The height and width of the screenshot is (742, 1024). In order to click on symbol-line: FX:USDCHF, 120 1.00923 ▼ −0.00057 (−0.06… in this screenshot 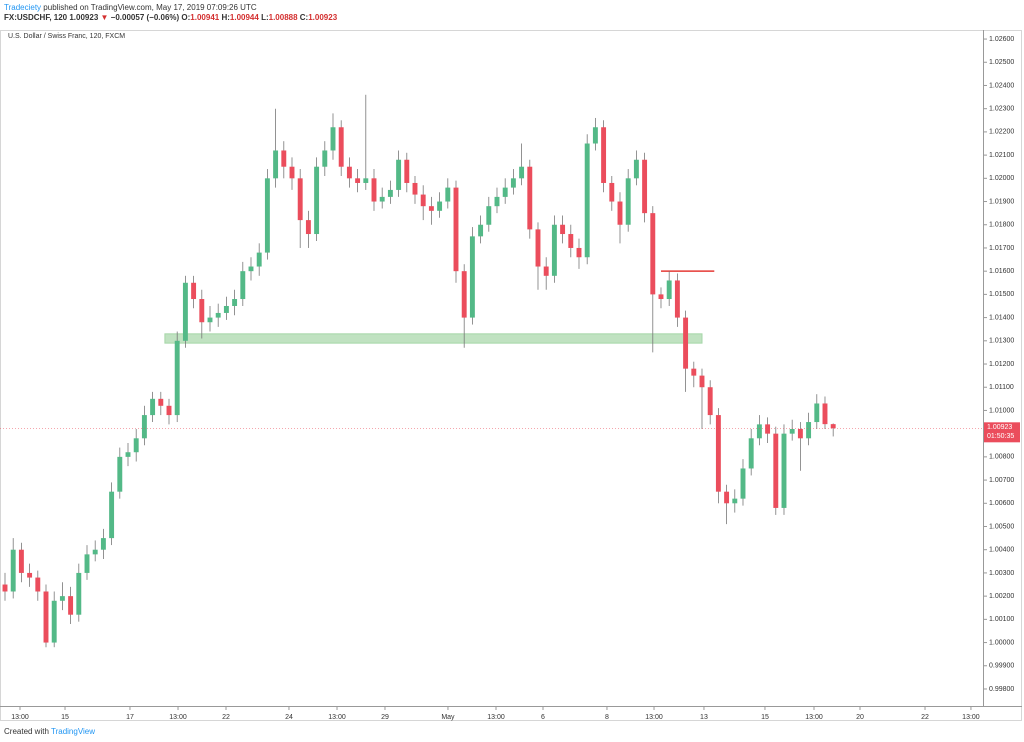, I will do `click(170, 17)`.